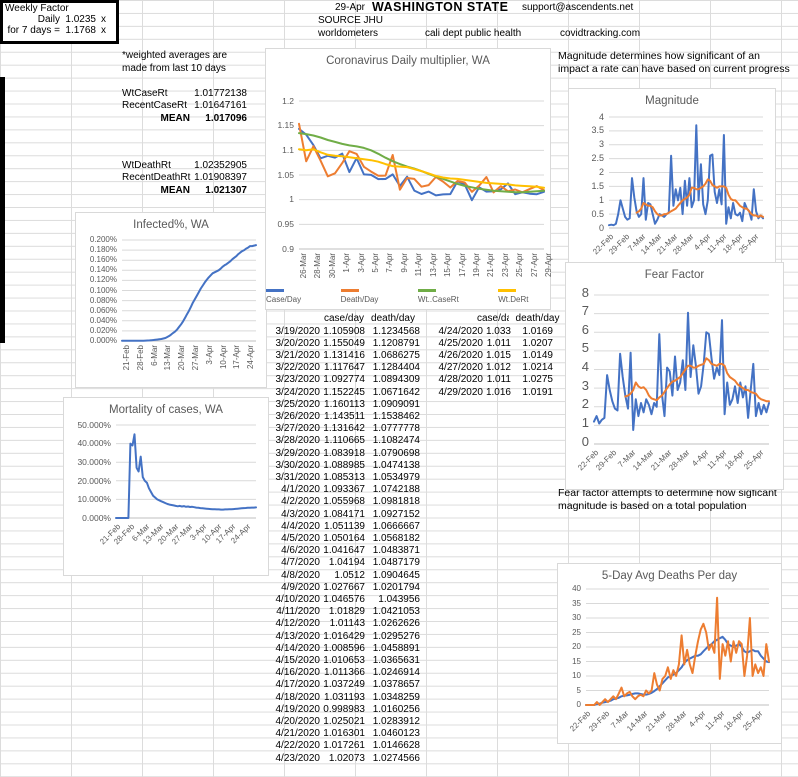 This screenshot has width=798, height=777. Describe the element at coordinates (396, 587) in the screenshot. I see `cell-death: 1.0201794` at that location.